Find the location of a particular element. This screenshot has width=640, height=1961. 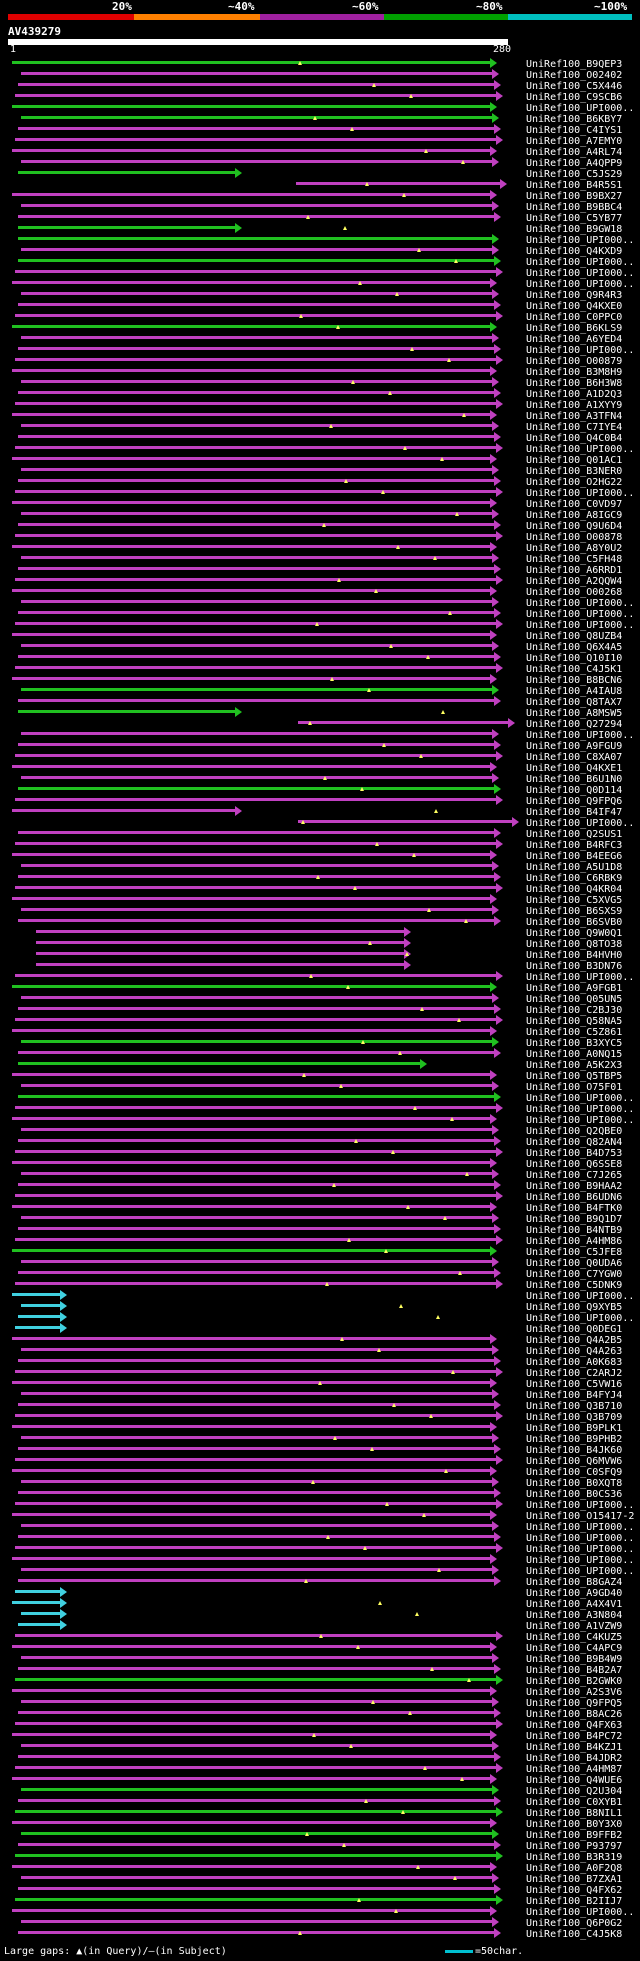

hit-label: UniRef100_B4FYJ4 is located at coordinates (574, 1395).